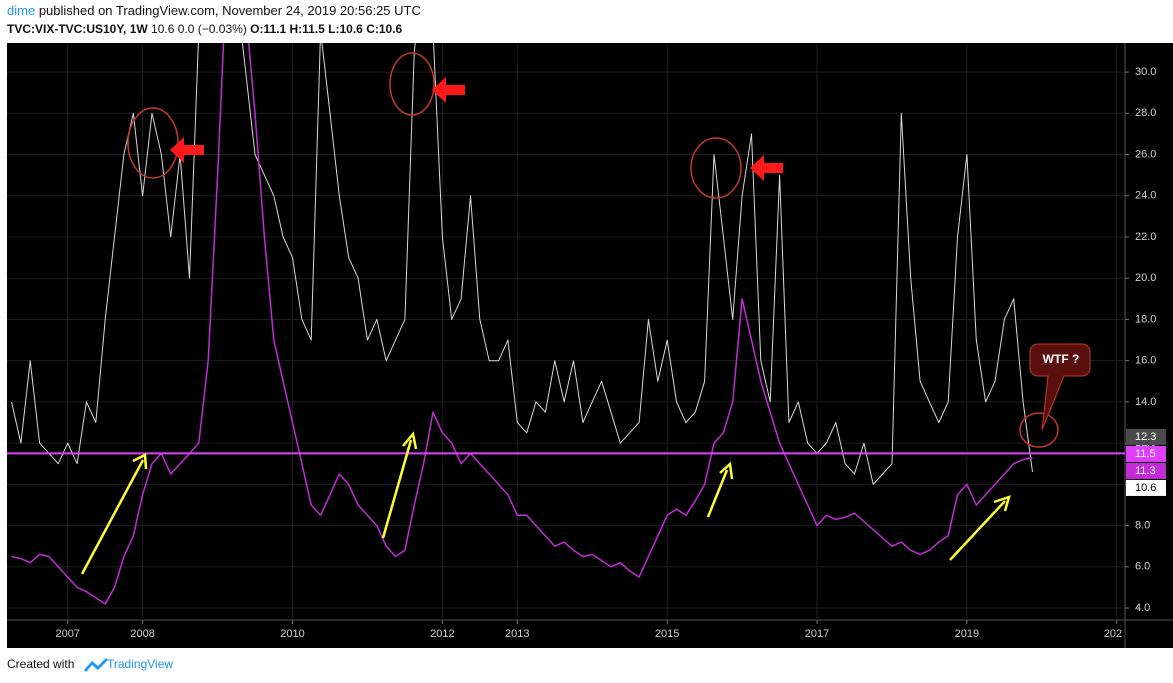  Describe the element at coordinates (140, 664) in the screenshot. I see `footer-brand: TradingView` at that location.